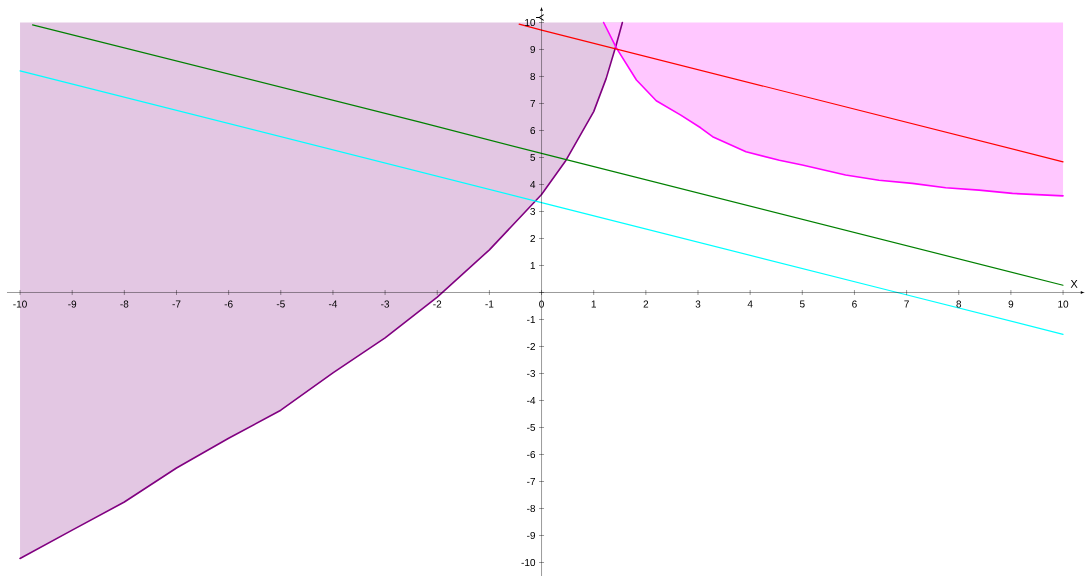 This screenshot has height=584, width=1090. Describe the element at coordinates (528, 562) in the screenshot. I see `y-tick-label: -10` at that location.